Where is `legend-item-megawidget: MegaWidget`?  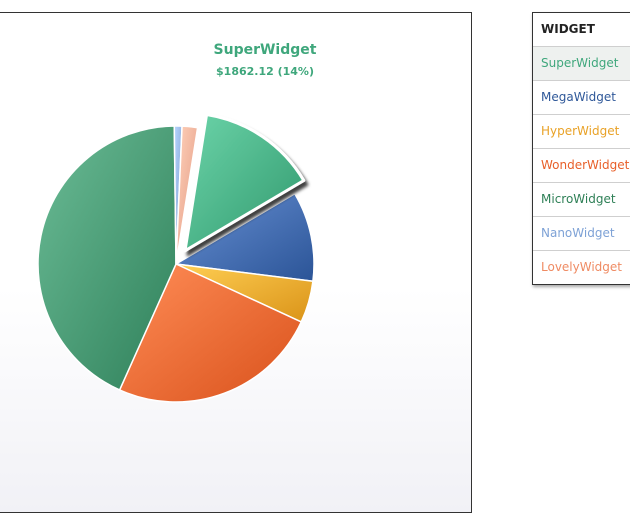
legend-item-megawidget: MegaWidget is located at coordinates (581, 98).